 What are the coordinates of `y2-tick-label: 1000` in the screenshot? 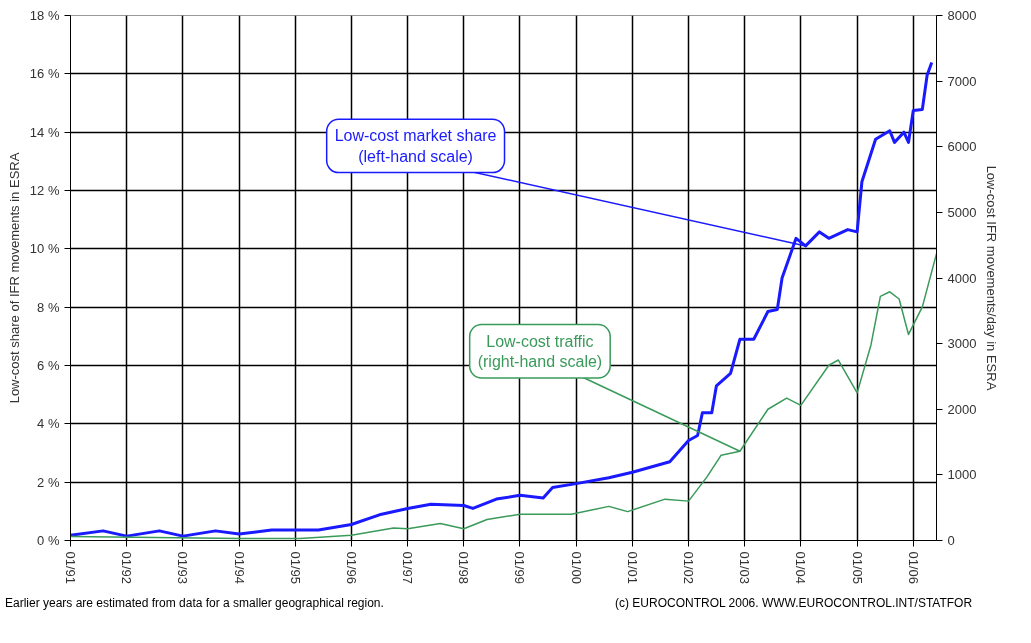 It's located at (962, 475).